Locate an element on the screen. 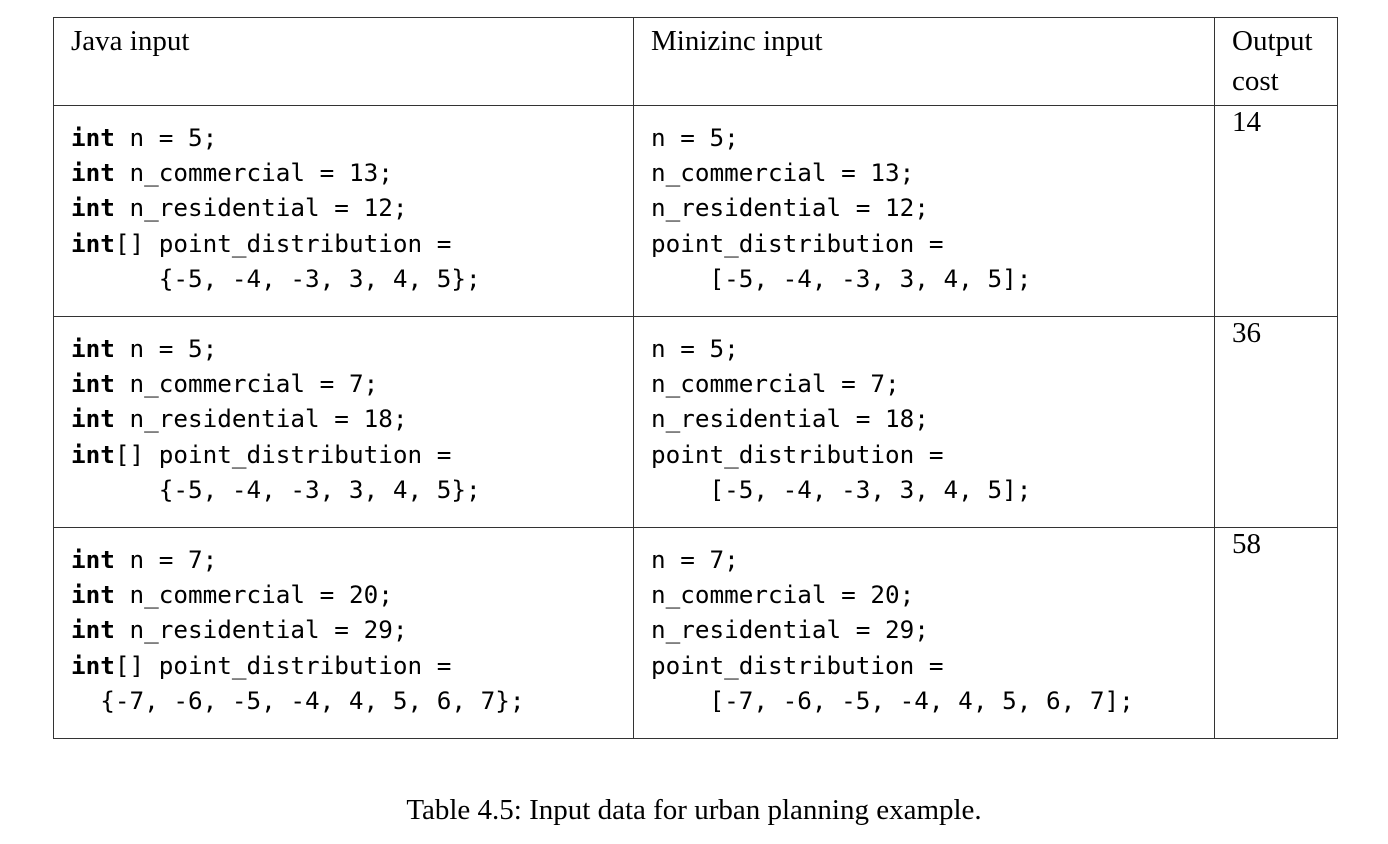  java-code-text: {-7, -6, -5, -4, 4, 5, 6, 7}; is located at coordinates (298, 700).